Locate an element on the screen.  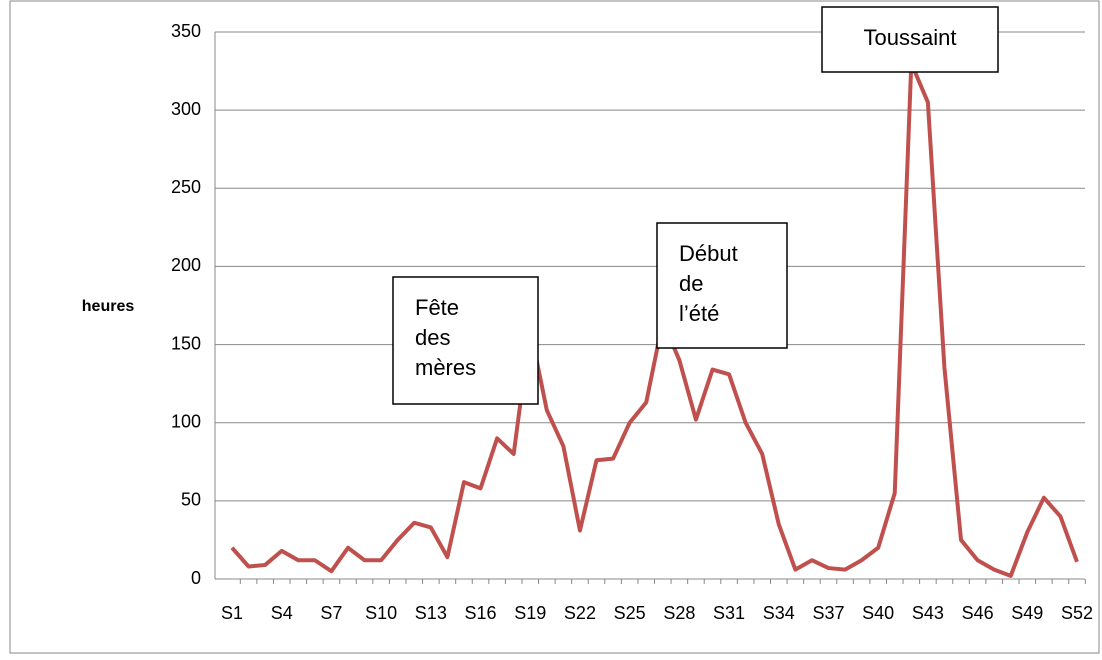
x-tick-label: S7 is located at coordinates (331, 613).